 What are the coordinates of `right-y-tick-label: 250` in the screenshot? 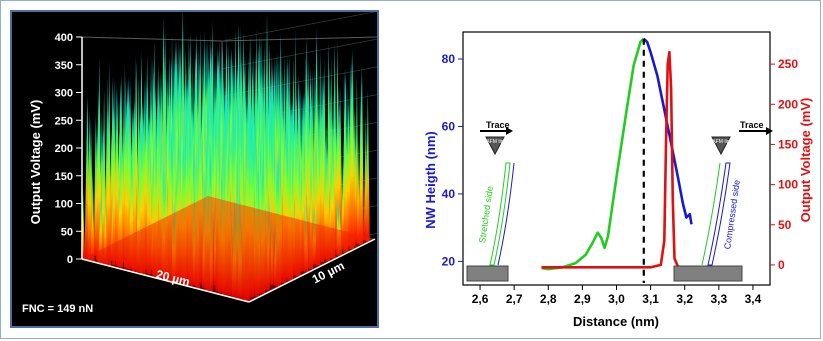 It's located at (788, 64).